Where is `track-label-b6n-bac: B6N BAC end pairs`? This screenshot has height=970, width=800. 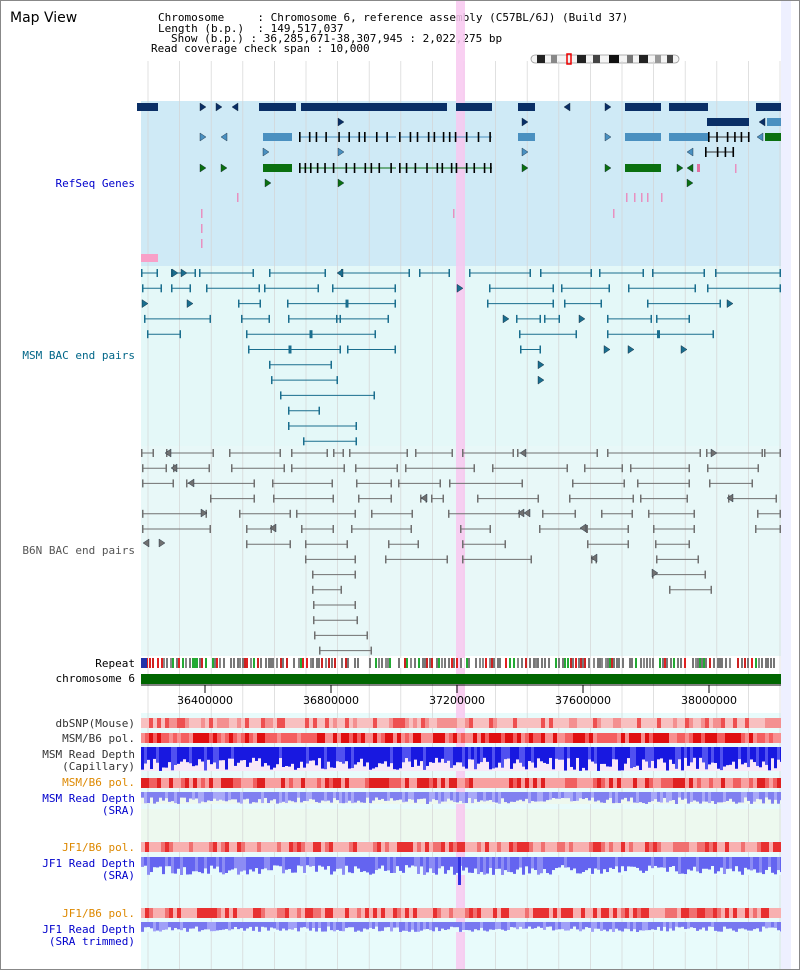 track-label-b6n-bac: B6N BAC end pairs is located at coordinates (78, 550).